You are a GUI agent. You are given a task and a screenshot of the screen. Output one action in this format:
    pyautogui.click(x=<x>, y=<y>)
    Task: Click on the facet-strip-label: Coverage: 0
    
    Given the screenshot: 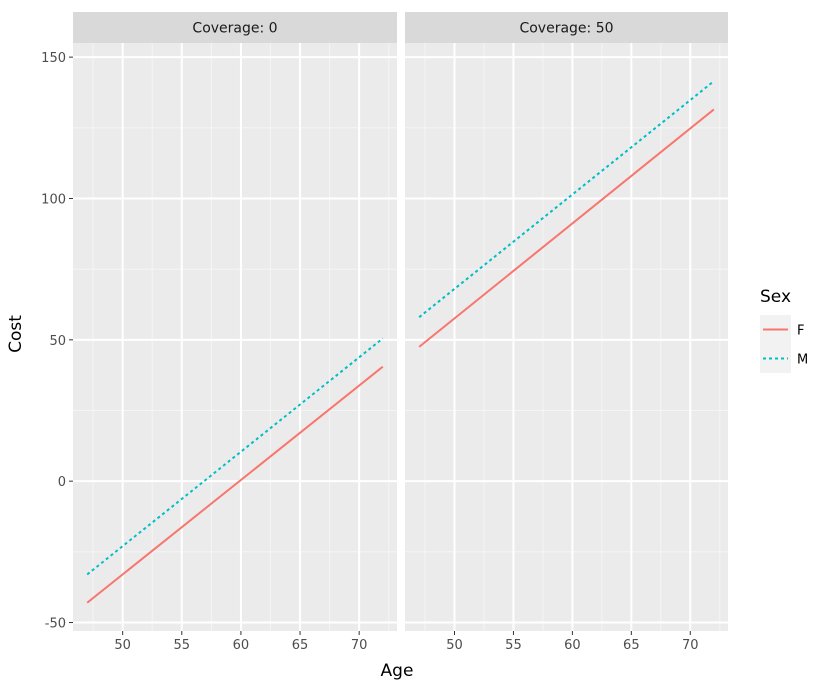 What is the action you would take?
    pyautogui.click(x=234, y=29)
    